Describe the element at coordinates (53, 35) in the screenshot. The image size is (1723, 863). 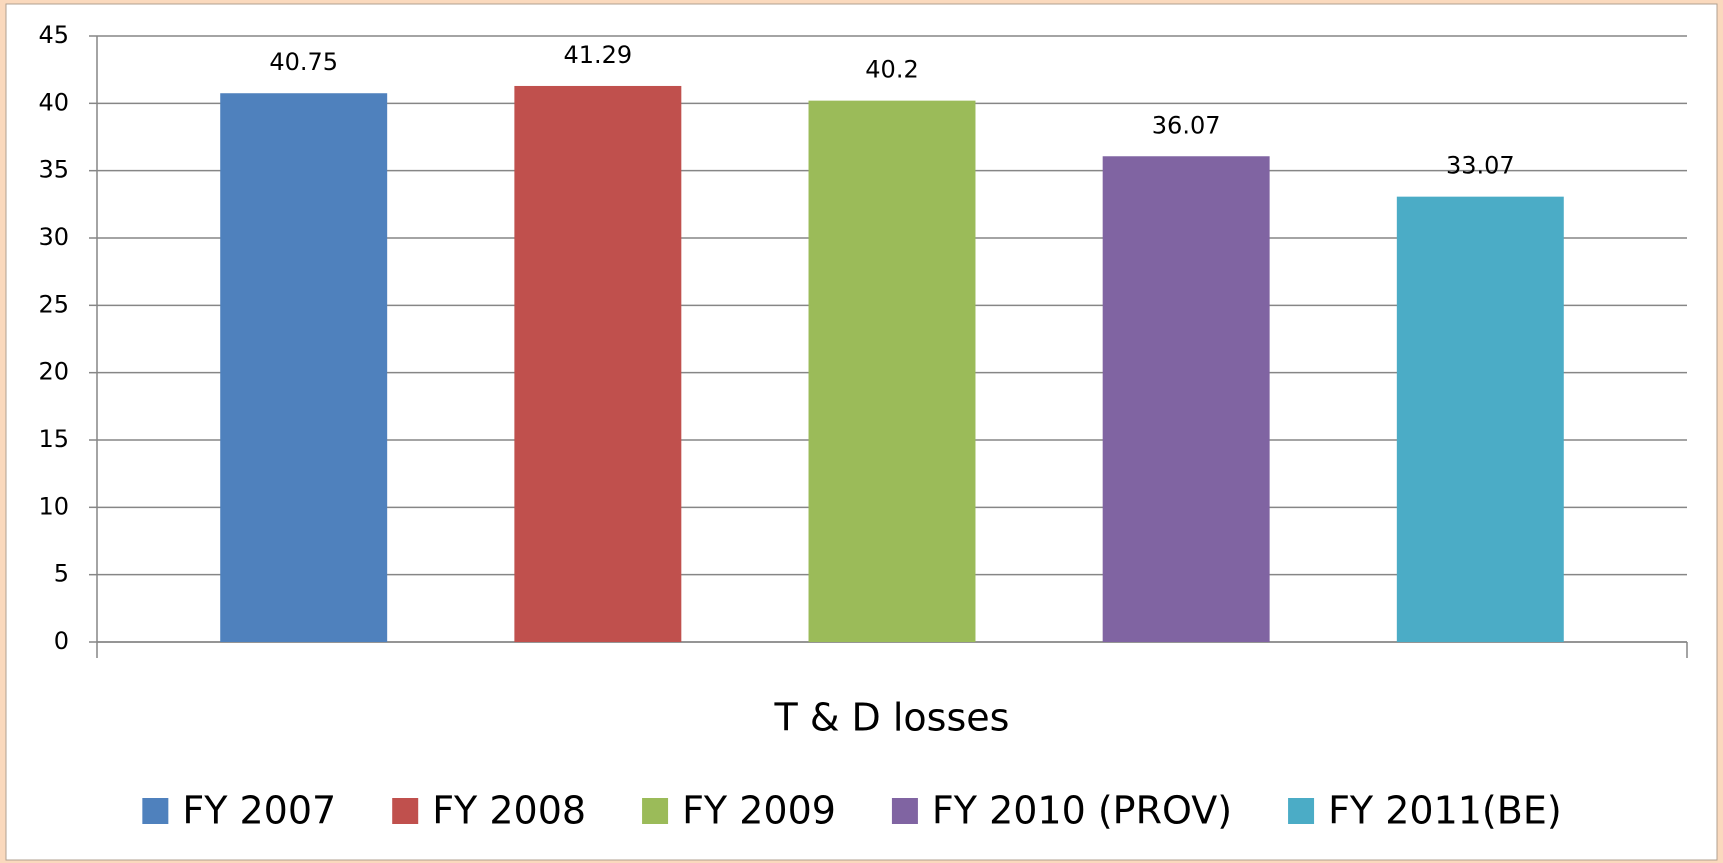
I see `y-tick-label: 45` at that location.